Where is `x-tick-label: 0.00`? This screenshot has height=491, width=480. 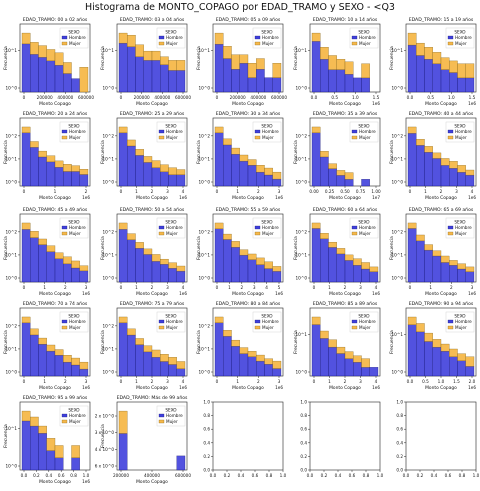
x-tick-label: 0.00 is located at coordinates (314, 191).